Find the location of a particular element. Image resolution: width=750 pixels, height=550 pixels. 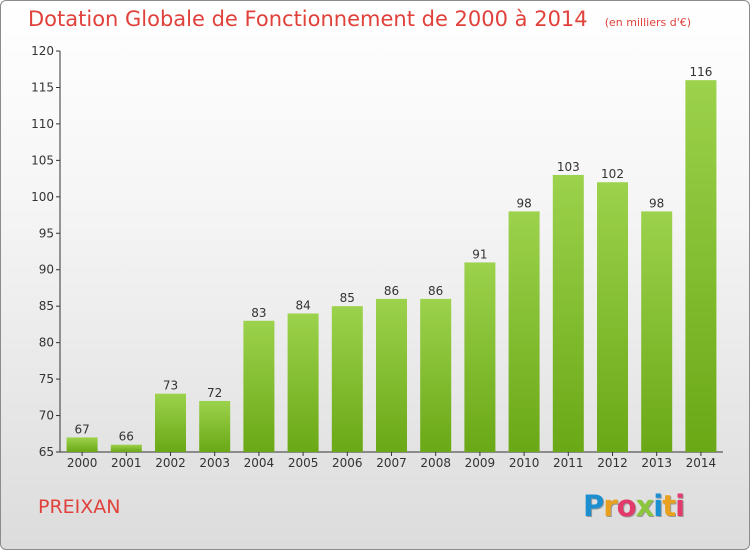

proxiti-logo: Proxiti is located at coordinates (634, 506).